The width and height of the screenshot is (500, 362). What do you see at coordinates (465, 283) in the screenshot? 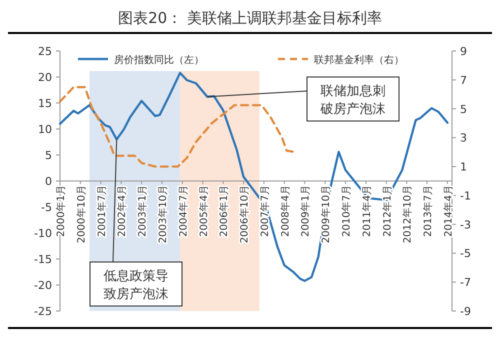
I see `y2-tick-label: -7` at bounding box center [465, 283].